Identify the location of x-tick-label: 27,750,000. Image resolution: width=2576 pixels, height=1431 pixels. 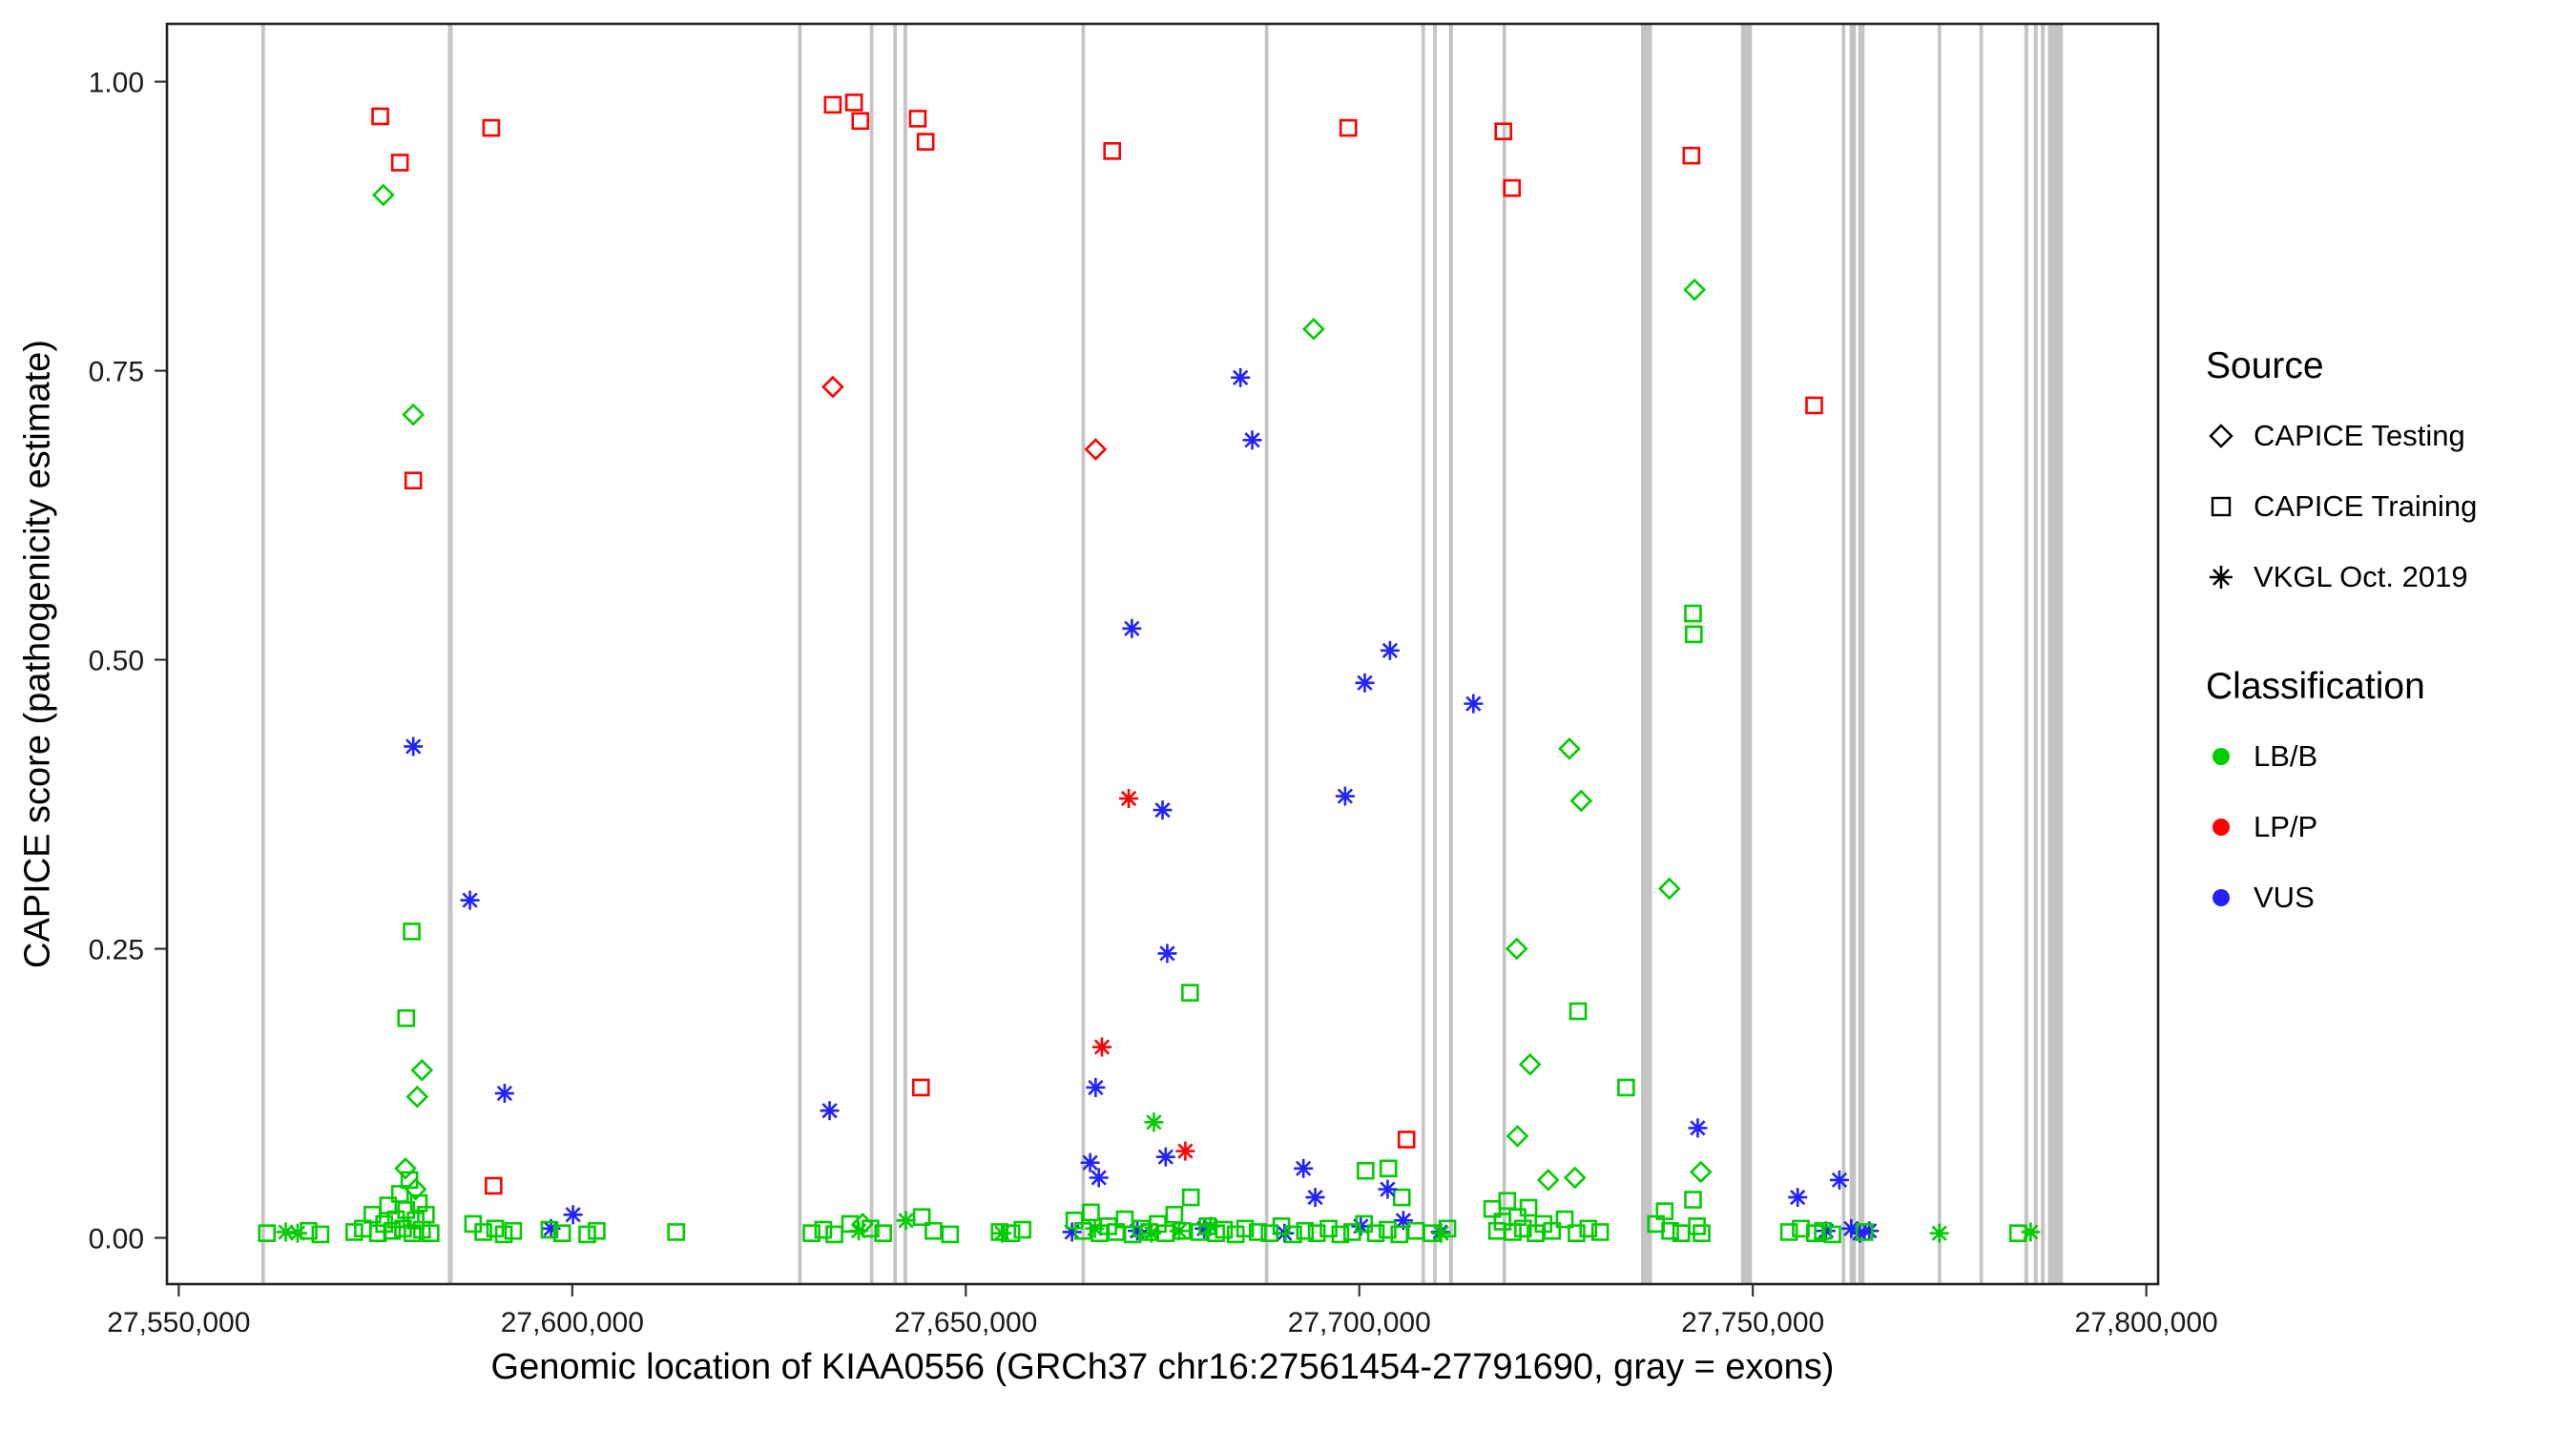
(1752, 1322).